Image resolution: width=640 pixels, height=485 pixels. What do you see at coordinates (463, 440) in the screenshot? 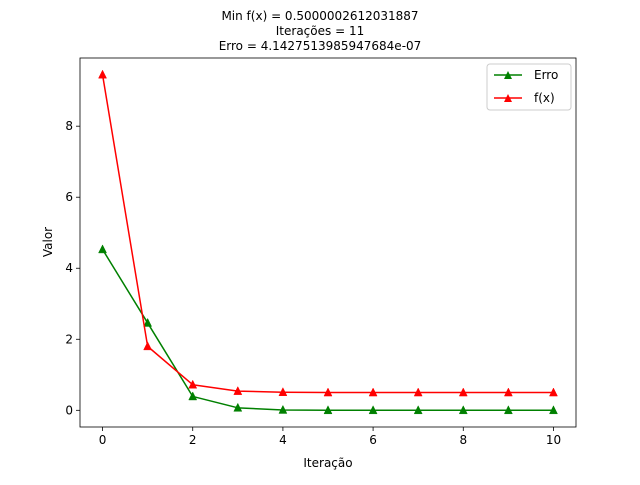
I see `x-tick-label: 8` at bounding box center [463, 440].